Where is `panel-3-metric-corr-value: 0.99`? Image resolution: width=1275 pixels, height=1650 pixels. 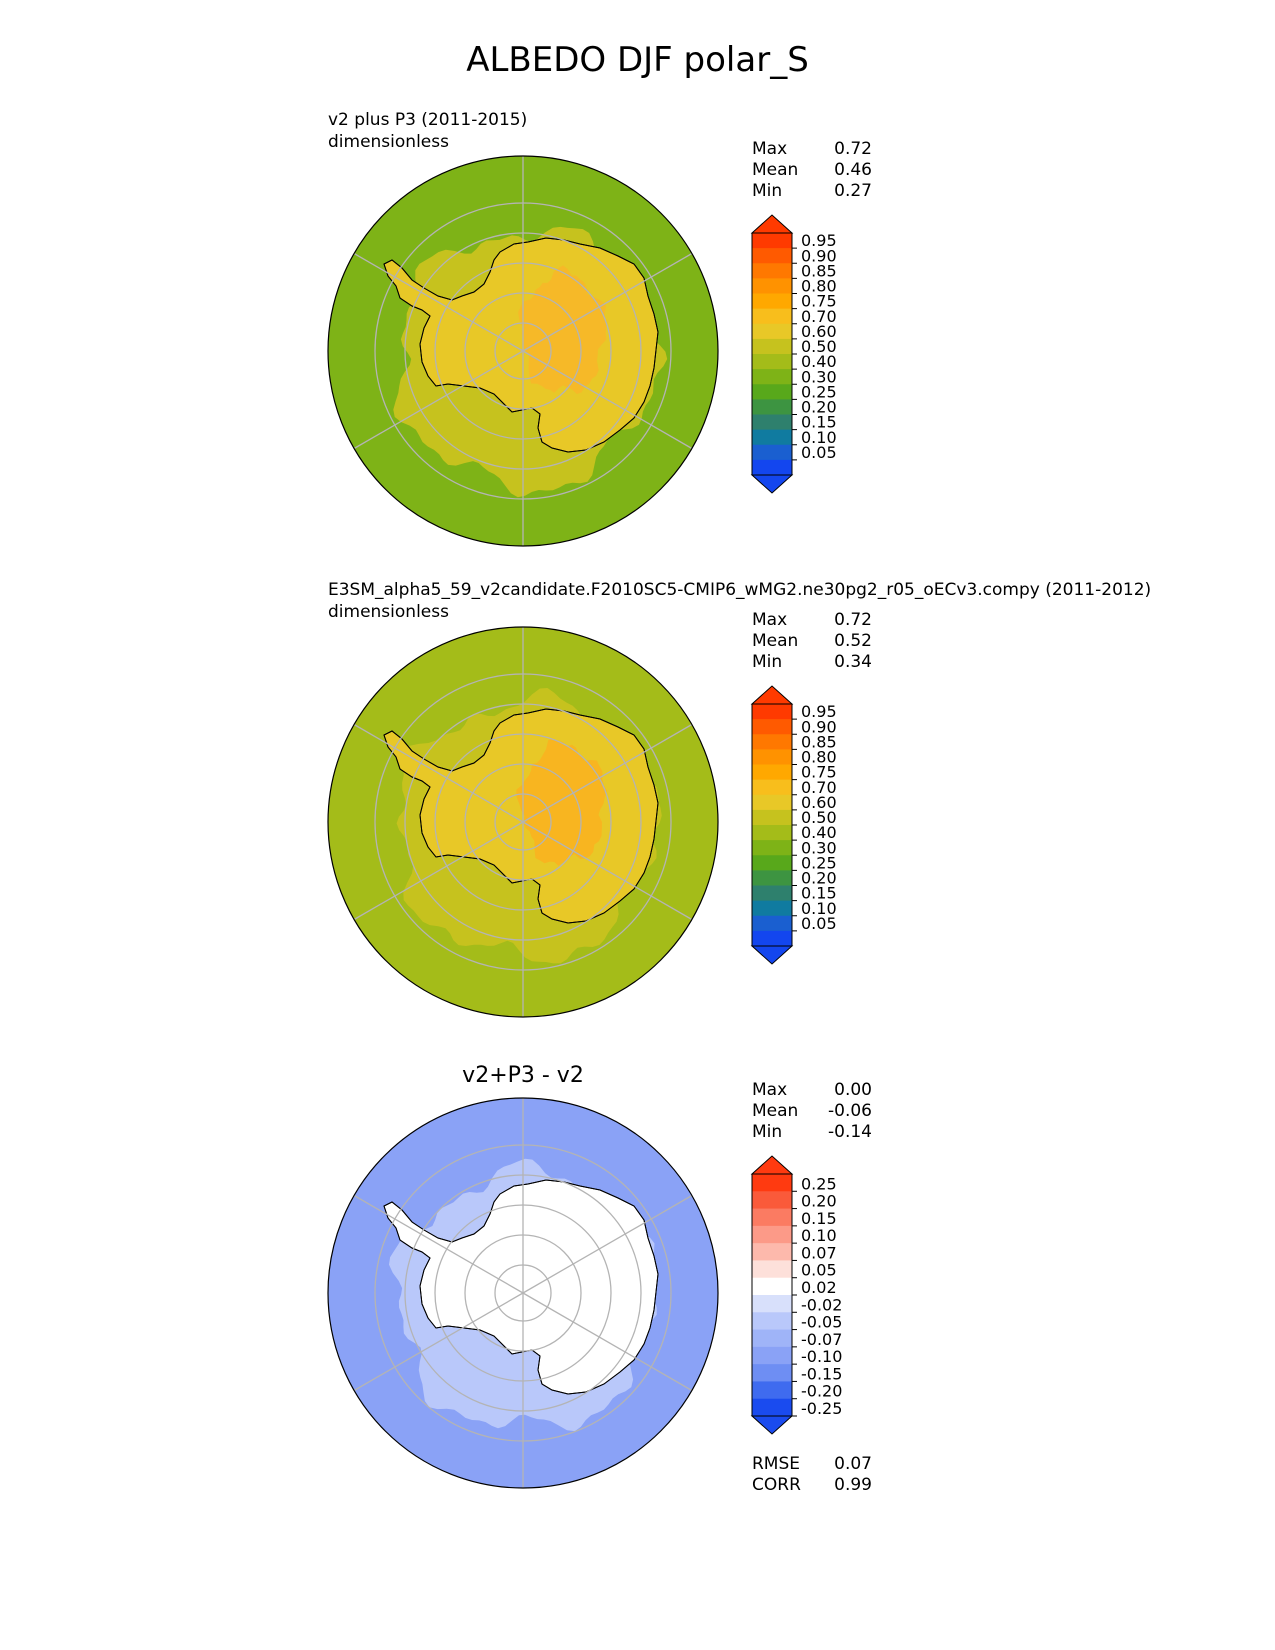 panel-3-metric-corr-value: 0.99 is located at coordinates (853, 1485).